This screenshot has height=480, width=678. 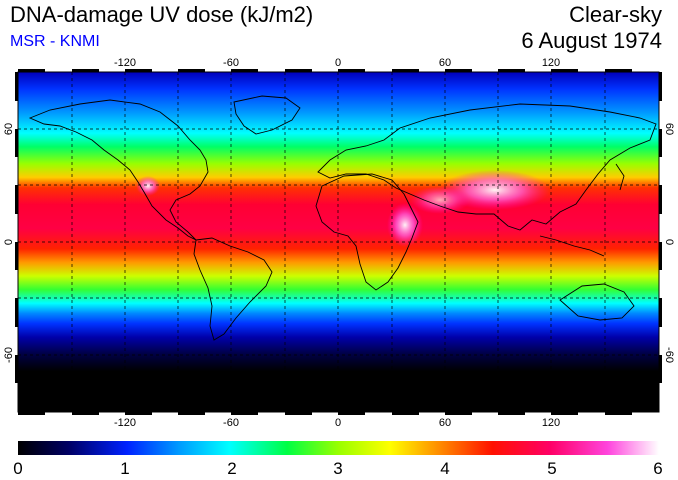 What do you see at coordinates (162, 14) in the screenshot?
I see `map-title: DNA-damage UV dose (kJ/m2)` at bounding box center [162, 14].